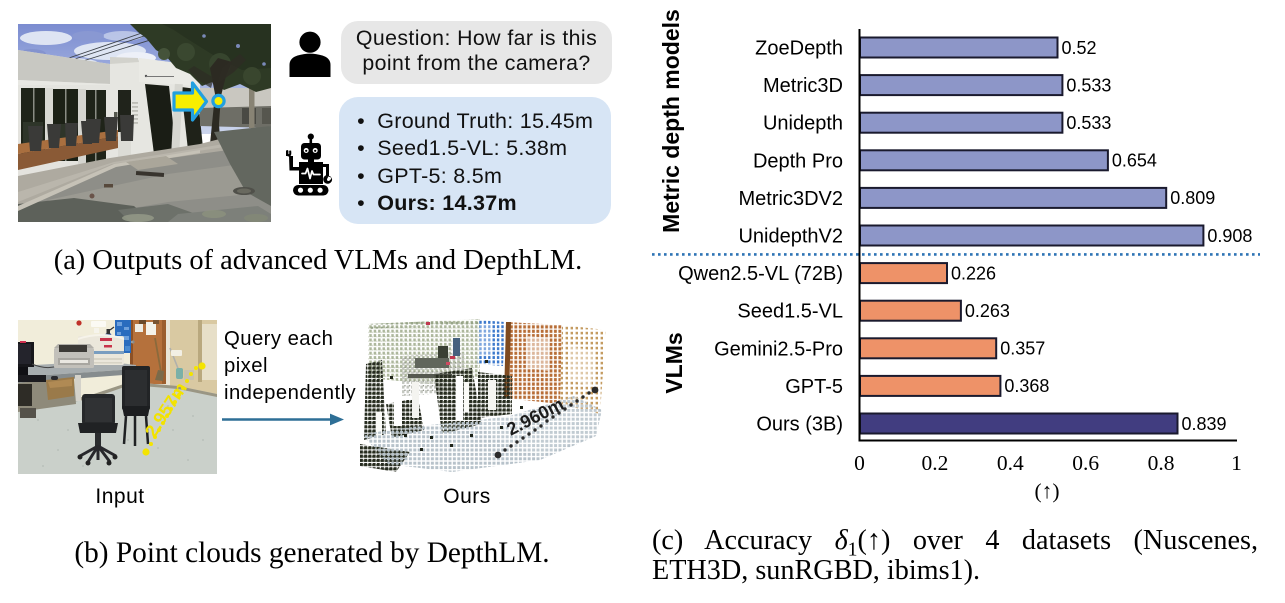  What do you see at coordinates (760, 274) in the screenshot?
I see `svg-text: Qwen2.5-VL (72B)` at bounding box center [760, 274].